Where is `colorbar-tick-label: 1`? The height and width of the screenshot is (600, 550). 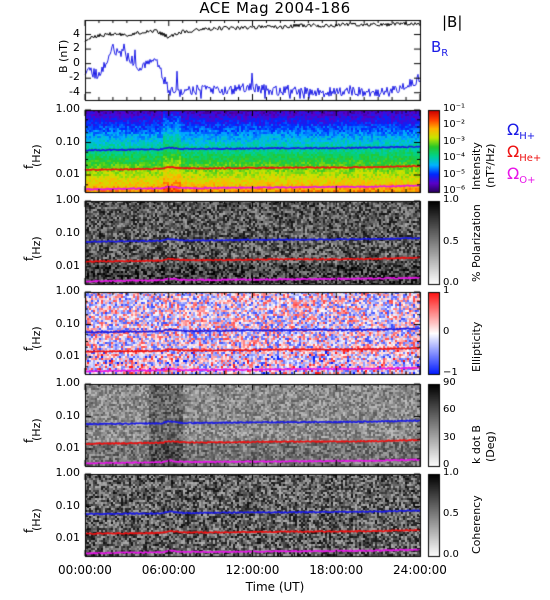 colorbar-tick-label: 1 is located at coordinates (446, 290).